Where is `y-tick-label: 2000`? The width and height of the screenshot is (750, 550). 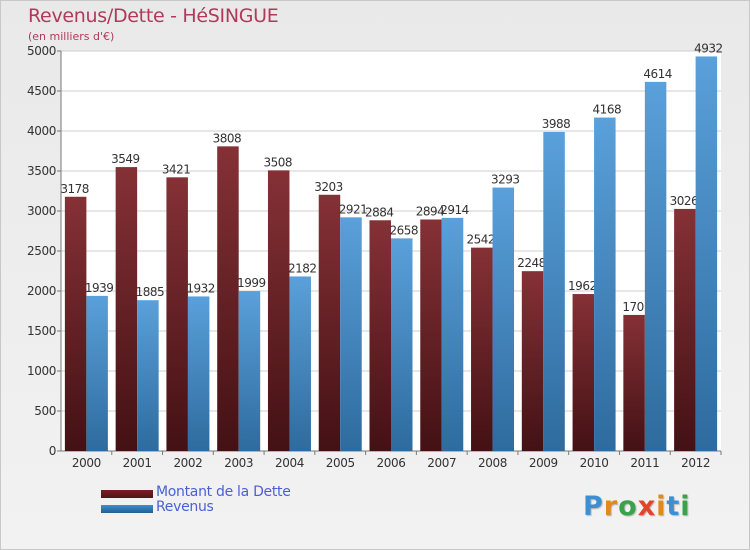 y-tick-label: 2000 is located at coordinates (41, 291).